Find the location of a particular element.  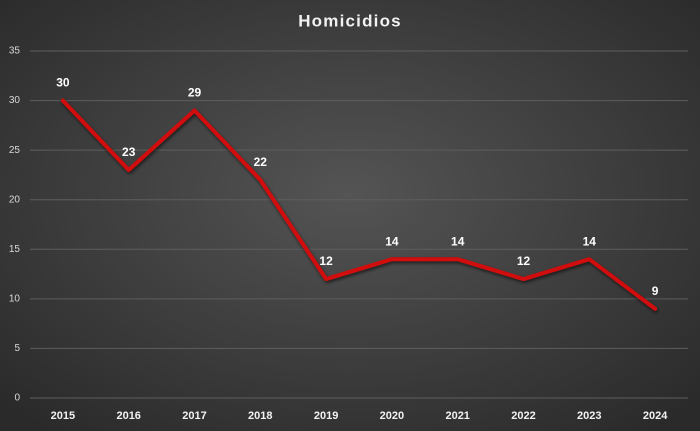

y-tick-label: 15 is located at coordinates (15, 249).